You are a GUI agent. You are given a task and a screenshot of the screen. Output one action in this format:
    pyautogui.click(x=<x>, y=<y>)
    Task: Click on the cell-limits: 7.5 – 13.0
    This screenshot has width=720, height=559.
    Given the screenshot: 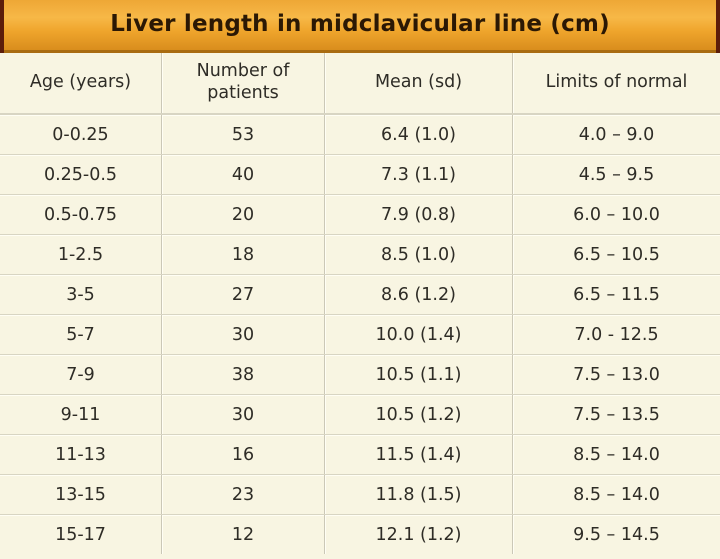 What is the action you would take?
    pyautogui.click(x=616, y=374)
    